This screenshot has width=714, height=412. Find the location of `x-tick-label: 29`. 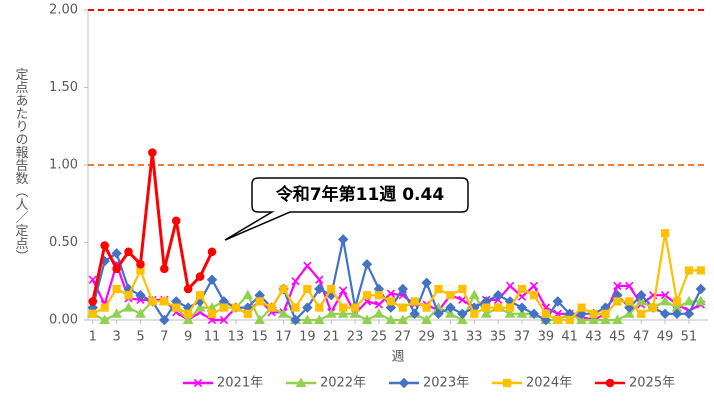

x-tick-label: 29 is located at coordinates (426, 337).